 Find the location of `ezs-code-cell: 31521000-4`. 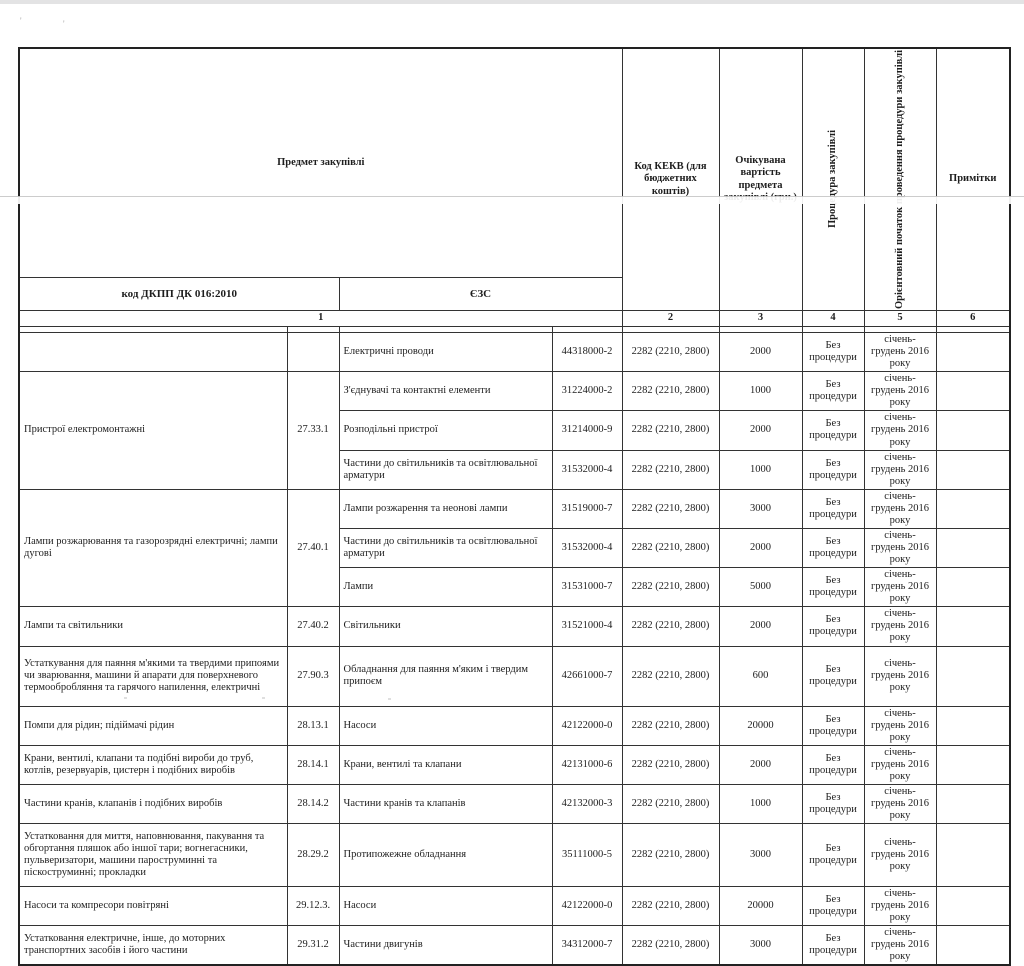

ezs-code-cell: 31521000-4 is located at coordinates (587, 626).